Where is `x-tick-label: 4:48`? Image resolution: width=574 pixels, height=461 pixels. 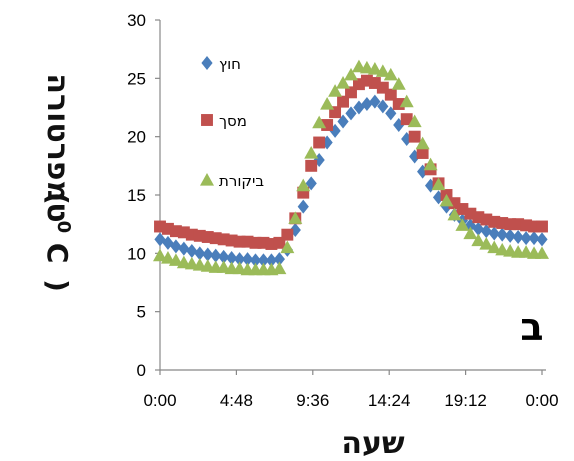
x-tick-label: 4:48 is located at coordinates (236, 400).